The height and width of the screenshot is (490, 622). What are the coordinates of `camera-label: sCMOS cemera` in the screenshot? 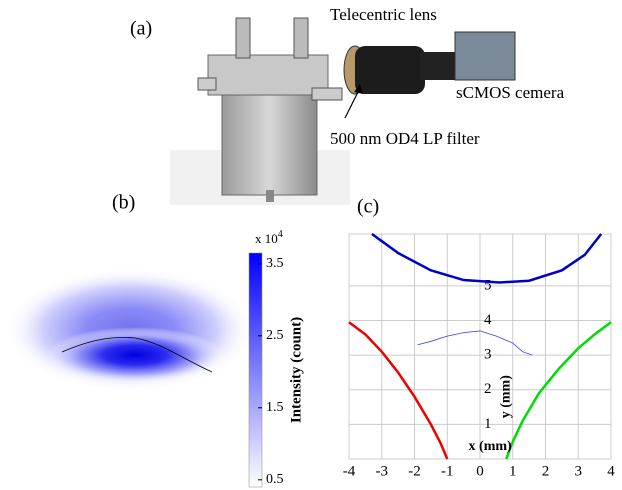 It's located at (510, 92).